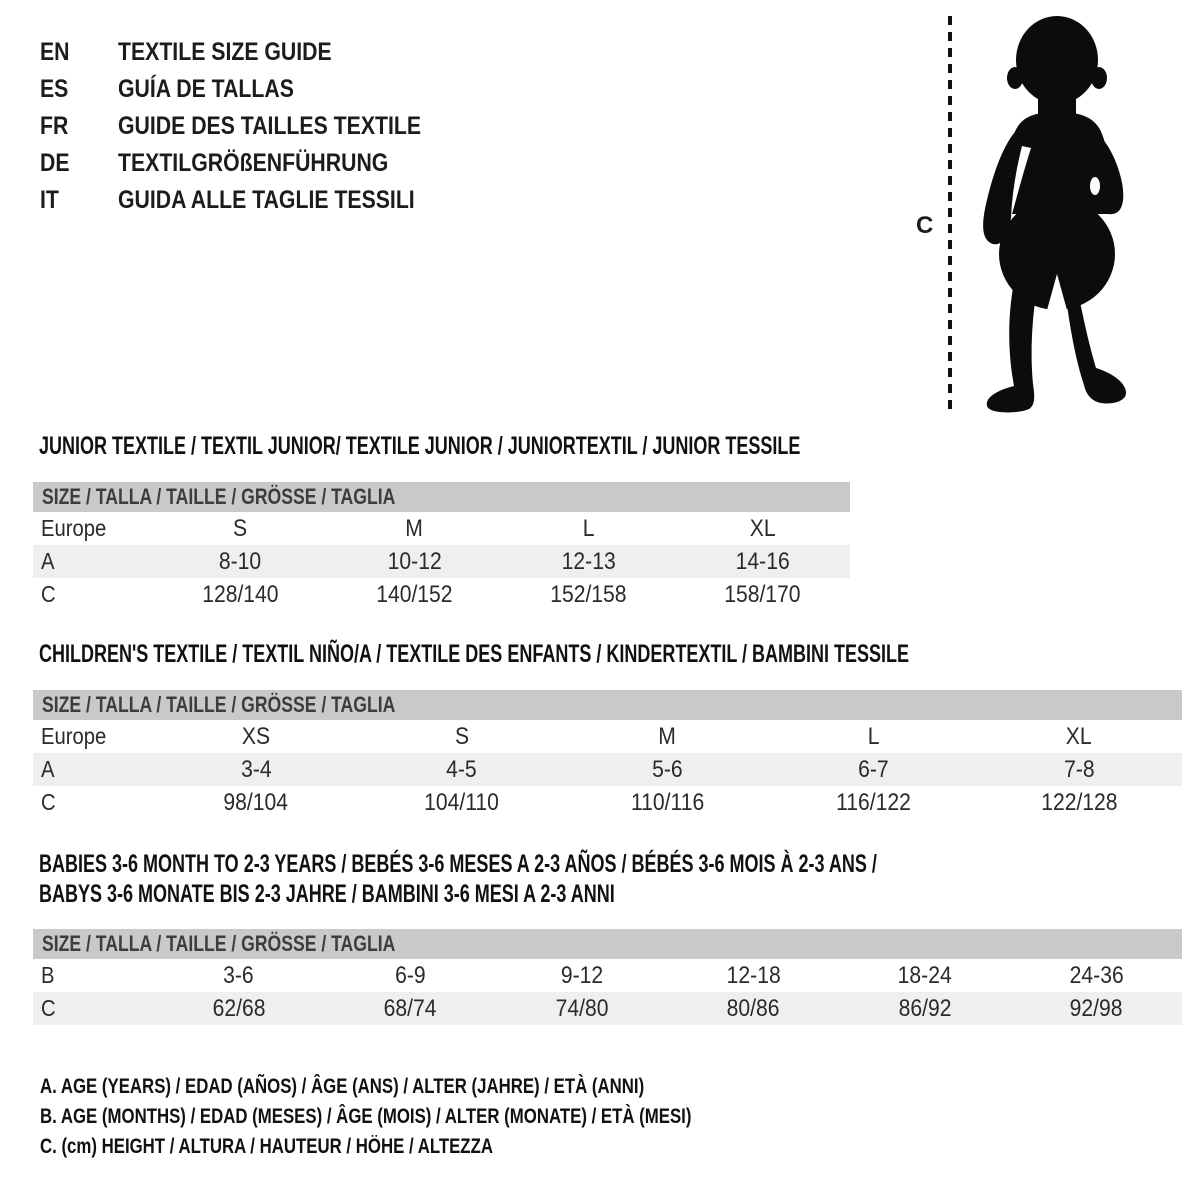 Image resolution: width=1200 pixels, height=1200 pixels. Describe the element at coordinates (588, 561) in the screenshot. I see `size-value-cell: 12-13` at that location.